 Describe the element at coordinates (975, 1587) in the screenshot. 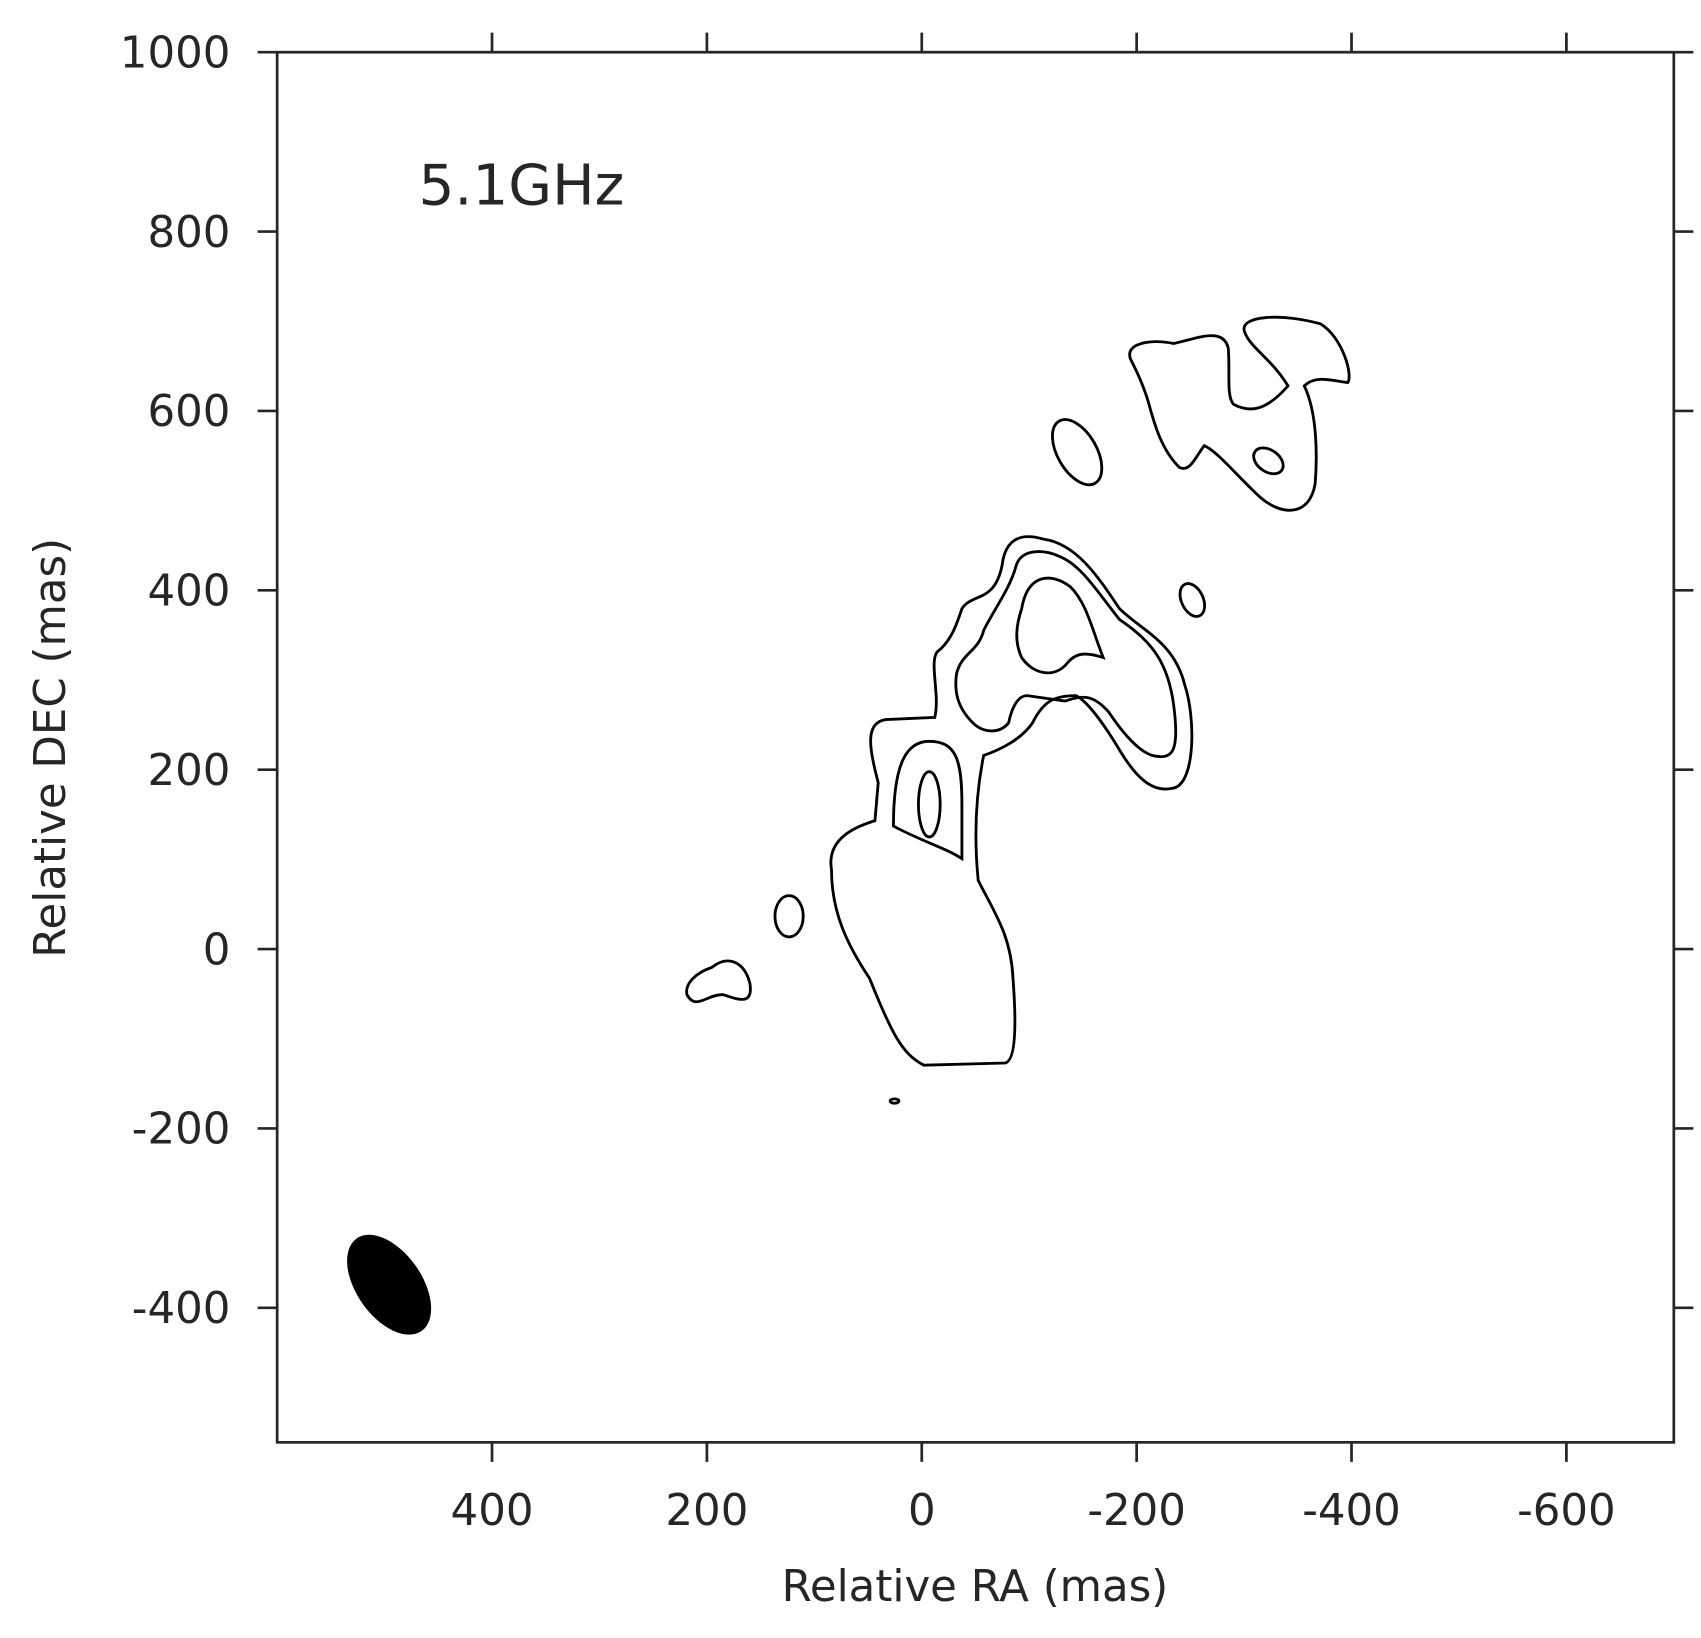

I see `x-axis-label: Relative RA (mas)` at that location.